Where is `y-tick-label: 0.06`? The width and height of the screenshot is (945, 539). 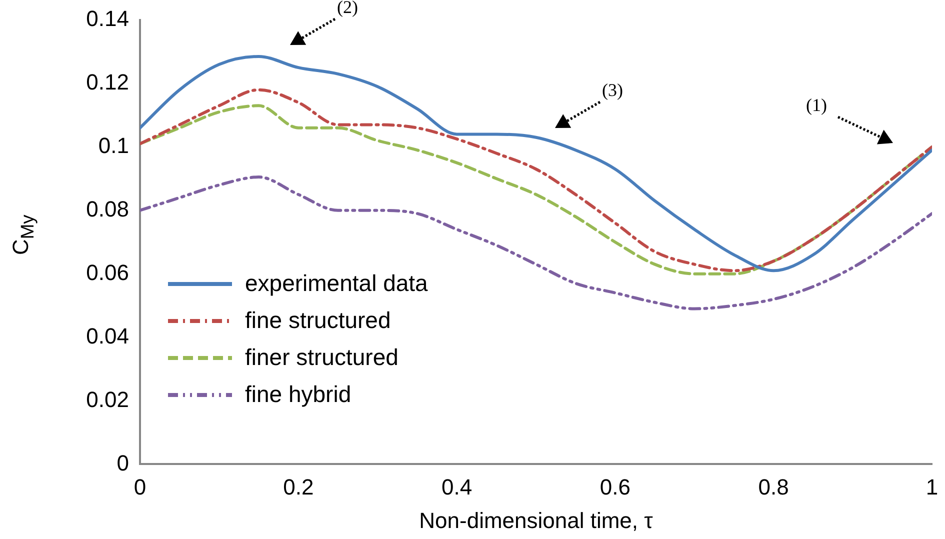
y-tick-label: 0.06 is located at coordinates (107, 272).